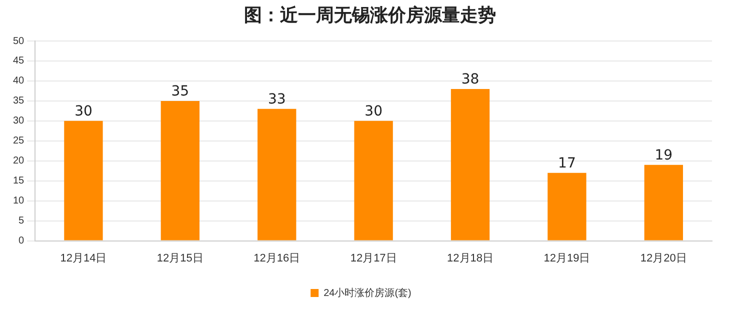 This screenshot has width=740, height=312. Describe the element at coordinates (663, 258) in the screenshot. I see `x-tick-label: 12月20日` at that location.